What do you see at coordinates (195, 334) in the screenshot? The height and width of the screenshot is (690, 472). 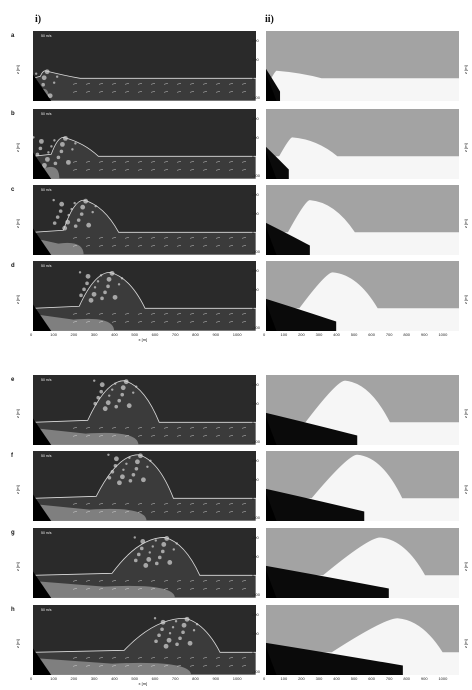 I see `x-tick-label-left: 800` at bounding box center [195, 334].